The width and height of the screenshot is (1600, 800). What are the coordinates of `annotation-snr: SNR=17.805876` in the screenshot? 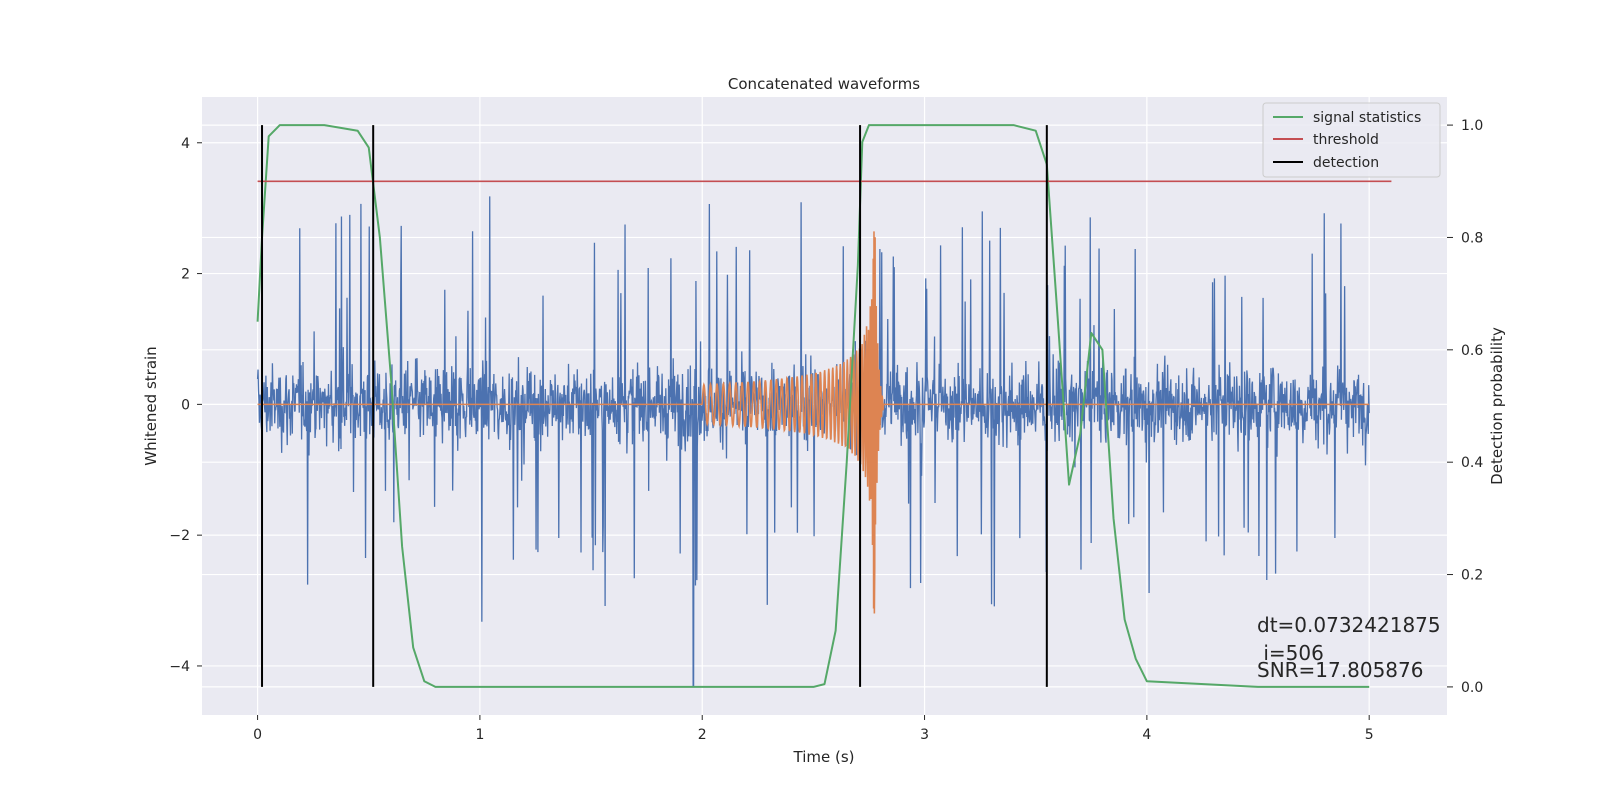 It's located at (1340, 670).